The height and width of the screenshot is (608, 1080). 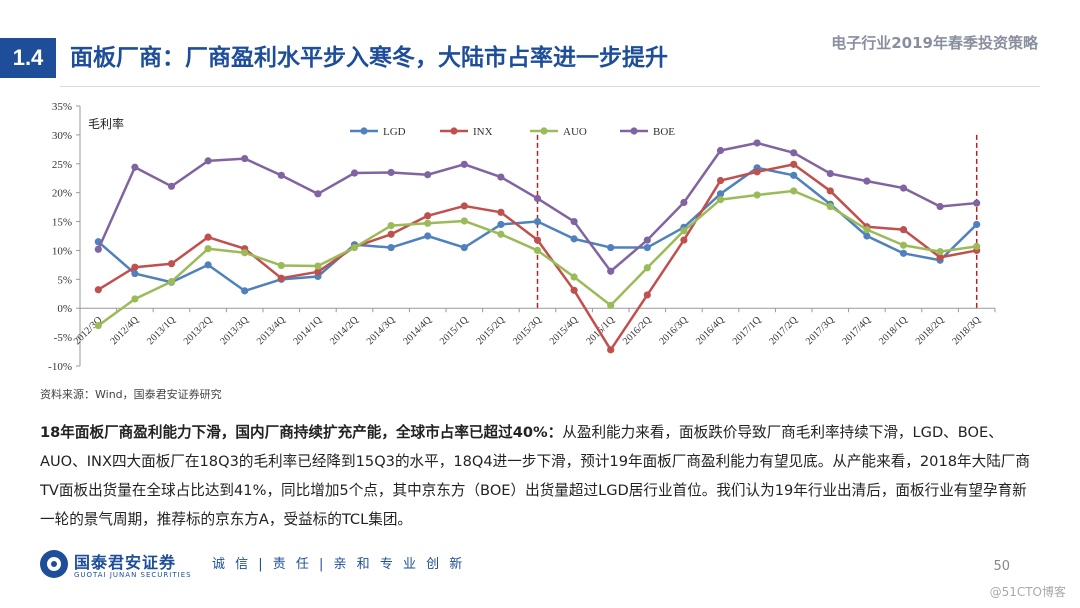 I want to click on page-title: 面板厂商：厂商盈利水平步入寒冬，大陆市占率进一步提升, so click(x=369, y=58).